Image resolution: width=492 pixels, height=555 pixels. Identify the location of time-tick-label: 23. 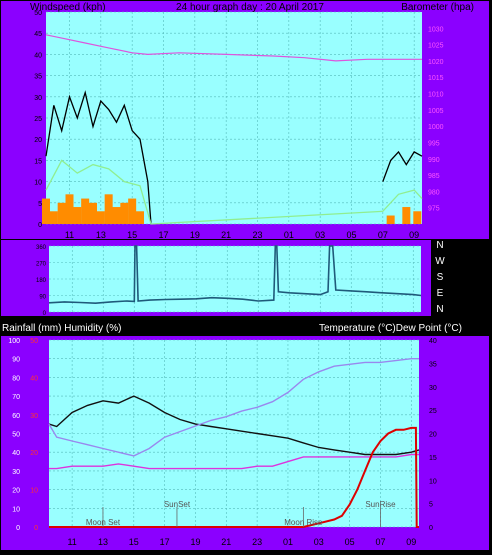
(257, 542).